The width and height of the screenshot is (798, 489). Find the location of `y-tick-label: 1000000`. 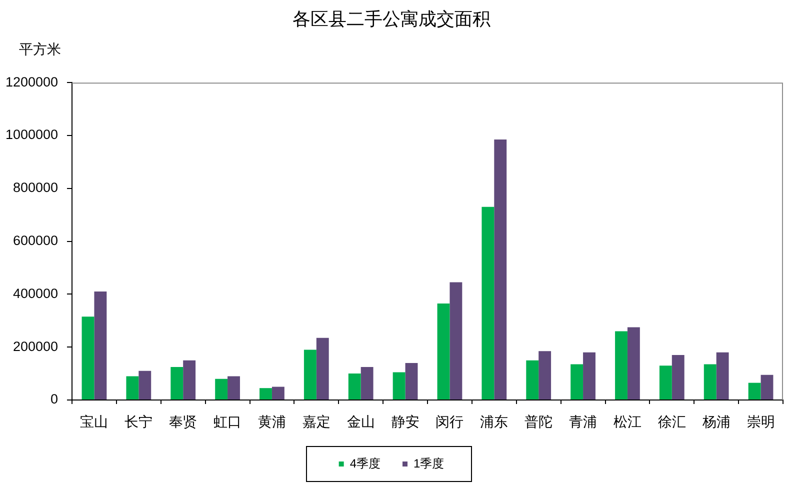

y-tick-label: 1000000 is located at coordinates (31, 134).